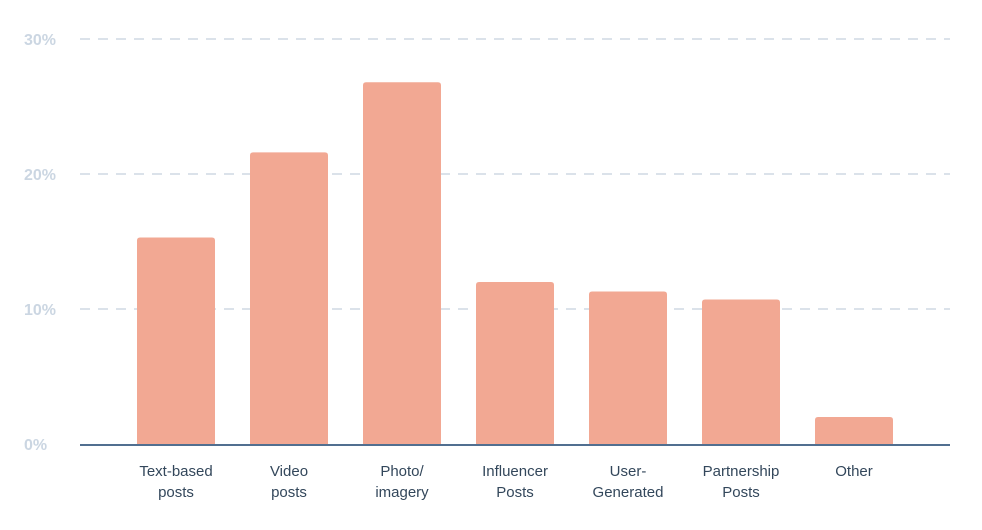 Image resolution: width=982 pixels, height=530 pixels. What do you see at coordinates (402, 471) in the screenshot?
I see `x-tick-label: Photo/` at bounding box center [402, 471].